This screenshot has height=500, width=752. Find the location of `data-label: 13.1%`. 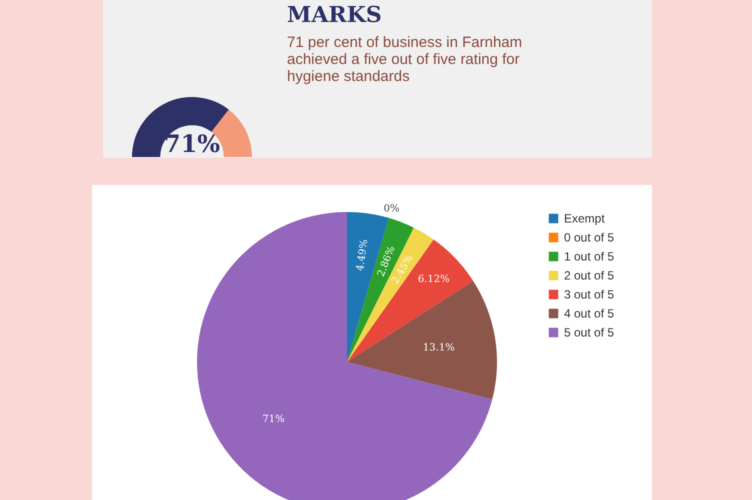

data-label: 13.1% is located at coordinates (438, 348).